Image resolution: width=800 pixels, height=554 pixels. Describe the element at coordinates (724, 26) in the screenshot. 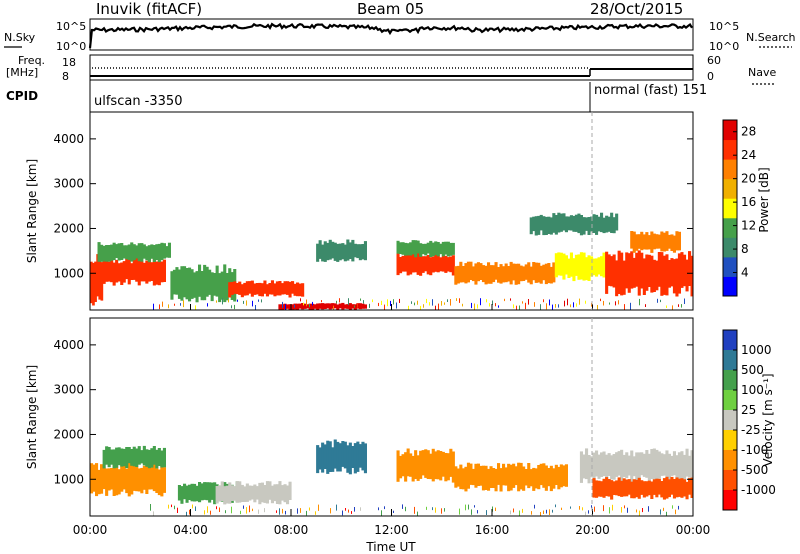

I see `nsearch-tick-high: 10^5` at that location.